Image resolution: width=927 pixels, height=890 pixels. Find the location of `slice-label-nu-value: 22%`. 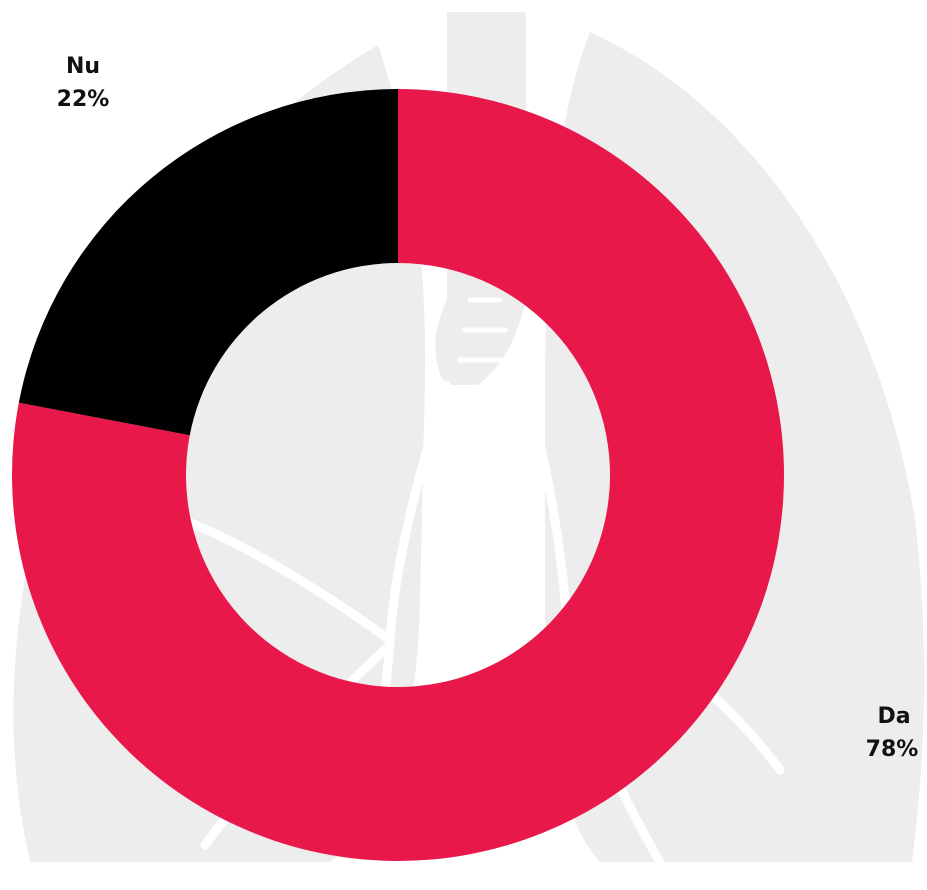

slice-label-nu-value: 22% is located at coordinates (83, 99).